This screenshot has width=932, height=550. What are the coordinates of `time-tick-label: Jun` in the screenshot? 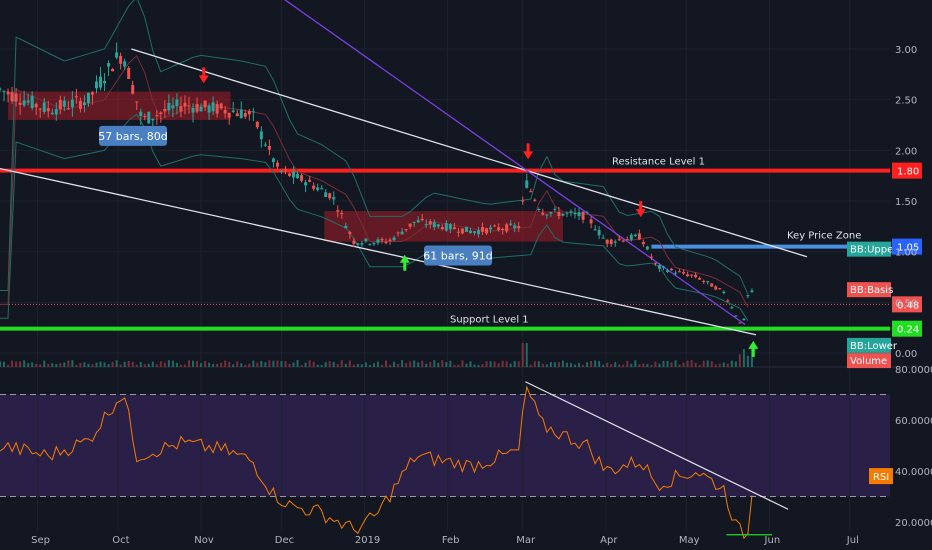 It's located at (772, 540).